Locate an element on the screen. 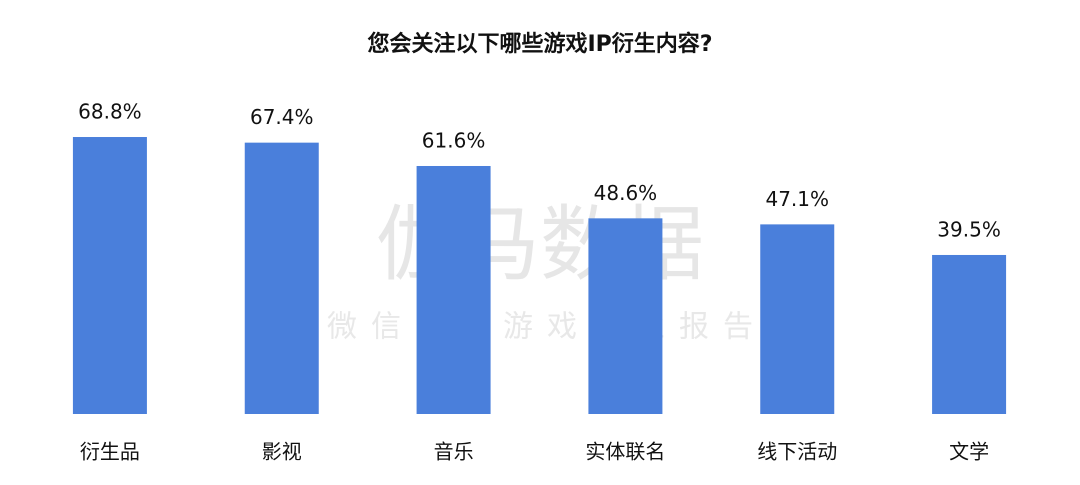  value-label: 61.6% is located at coordinates (454, 140).